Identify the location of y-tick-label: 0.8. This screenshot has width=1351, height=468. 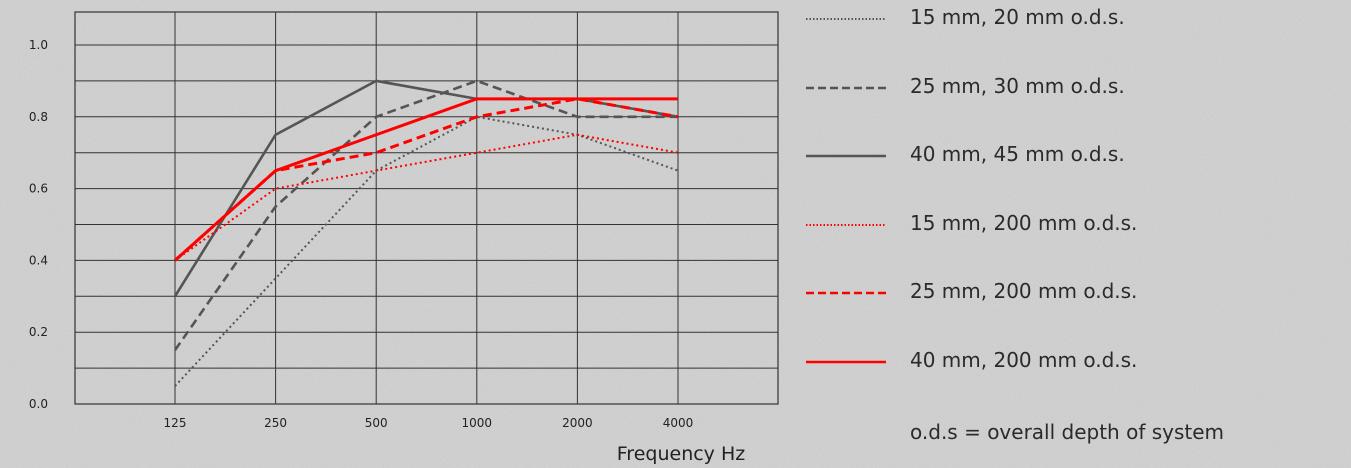
(38, 117).